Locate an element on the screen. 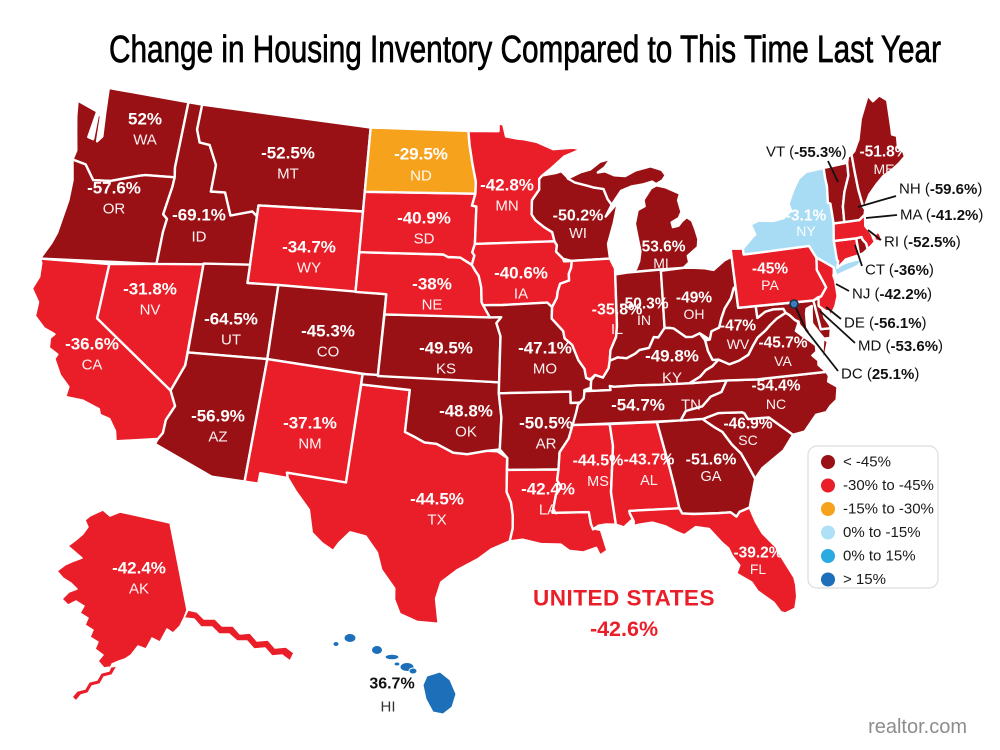 This screenshot has width=1000, height=750. svg-text: -34.7% is located at coordinates (309, 247).